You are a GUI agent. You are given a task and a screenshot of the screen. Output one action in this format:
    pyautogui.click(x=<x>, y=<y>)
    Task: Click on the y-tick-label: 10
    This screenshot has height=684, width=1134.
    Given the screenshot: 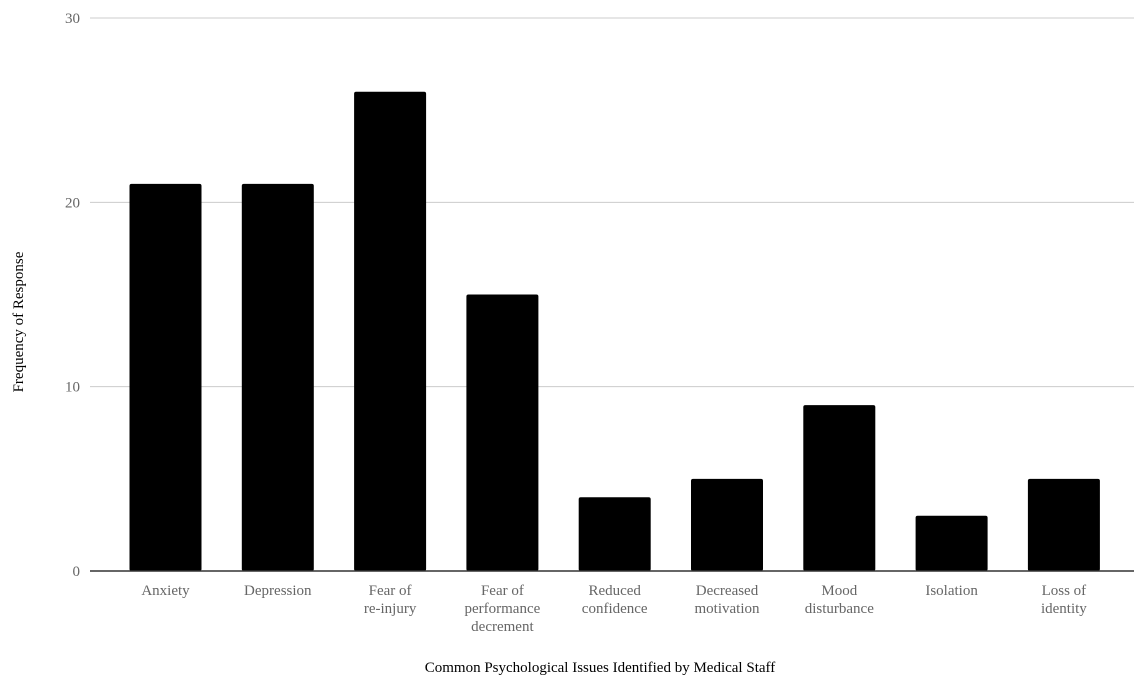 What is the action you would take?
    pyautogui.click(x=72, y=388)
    